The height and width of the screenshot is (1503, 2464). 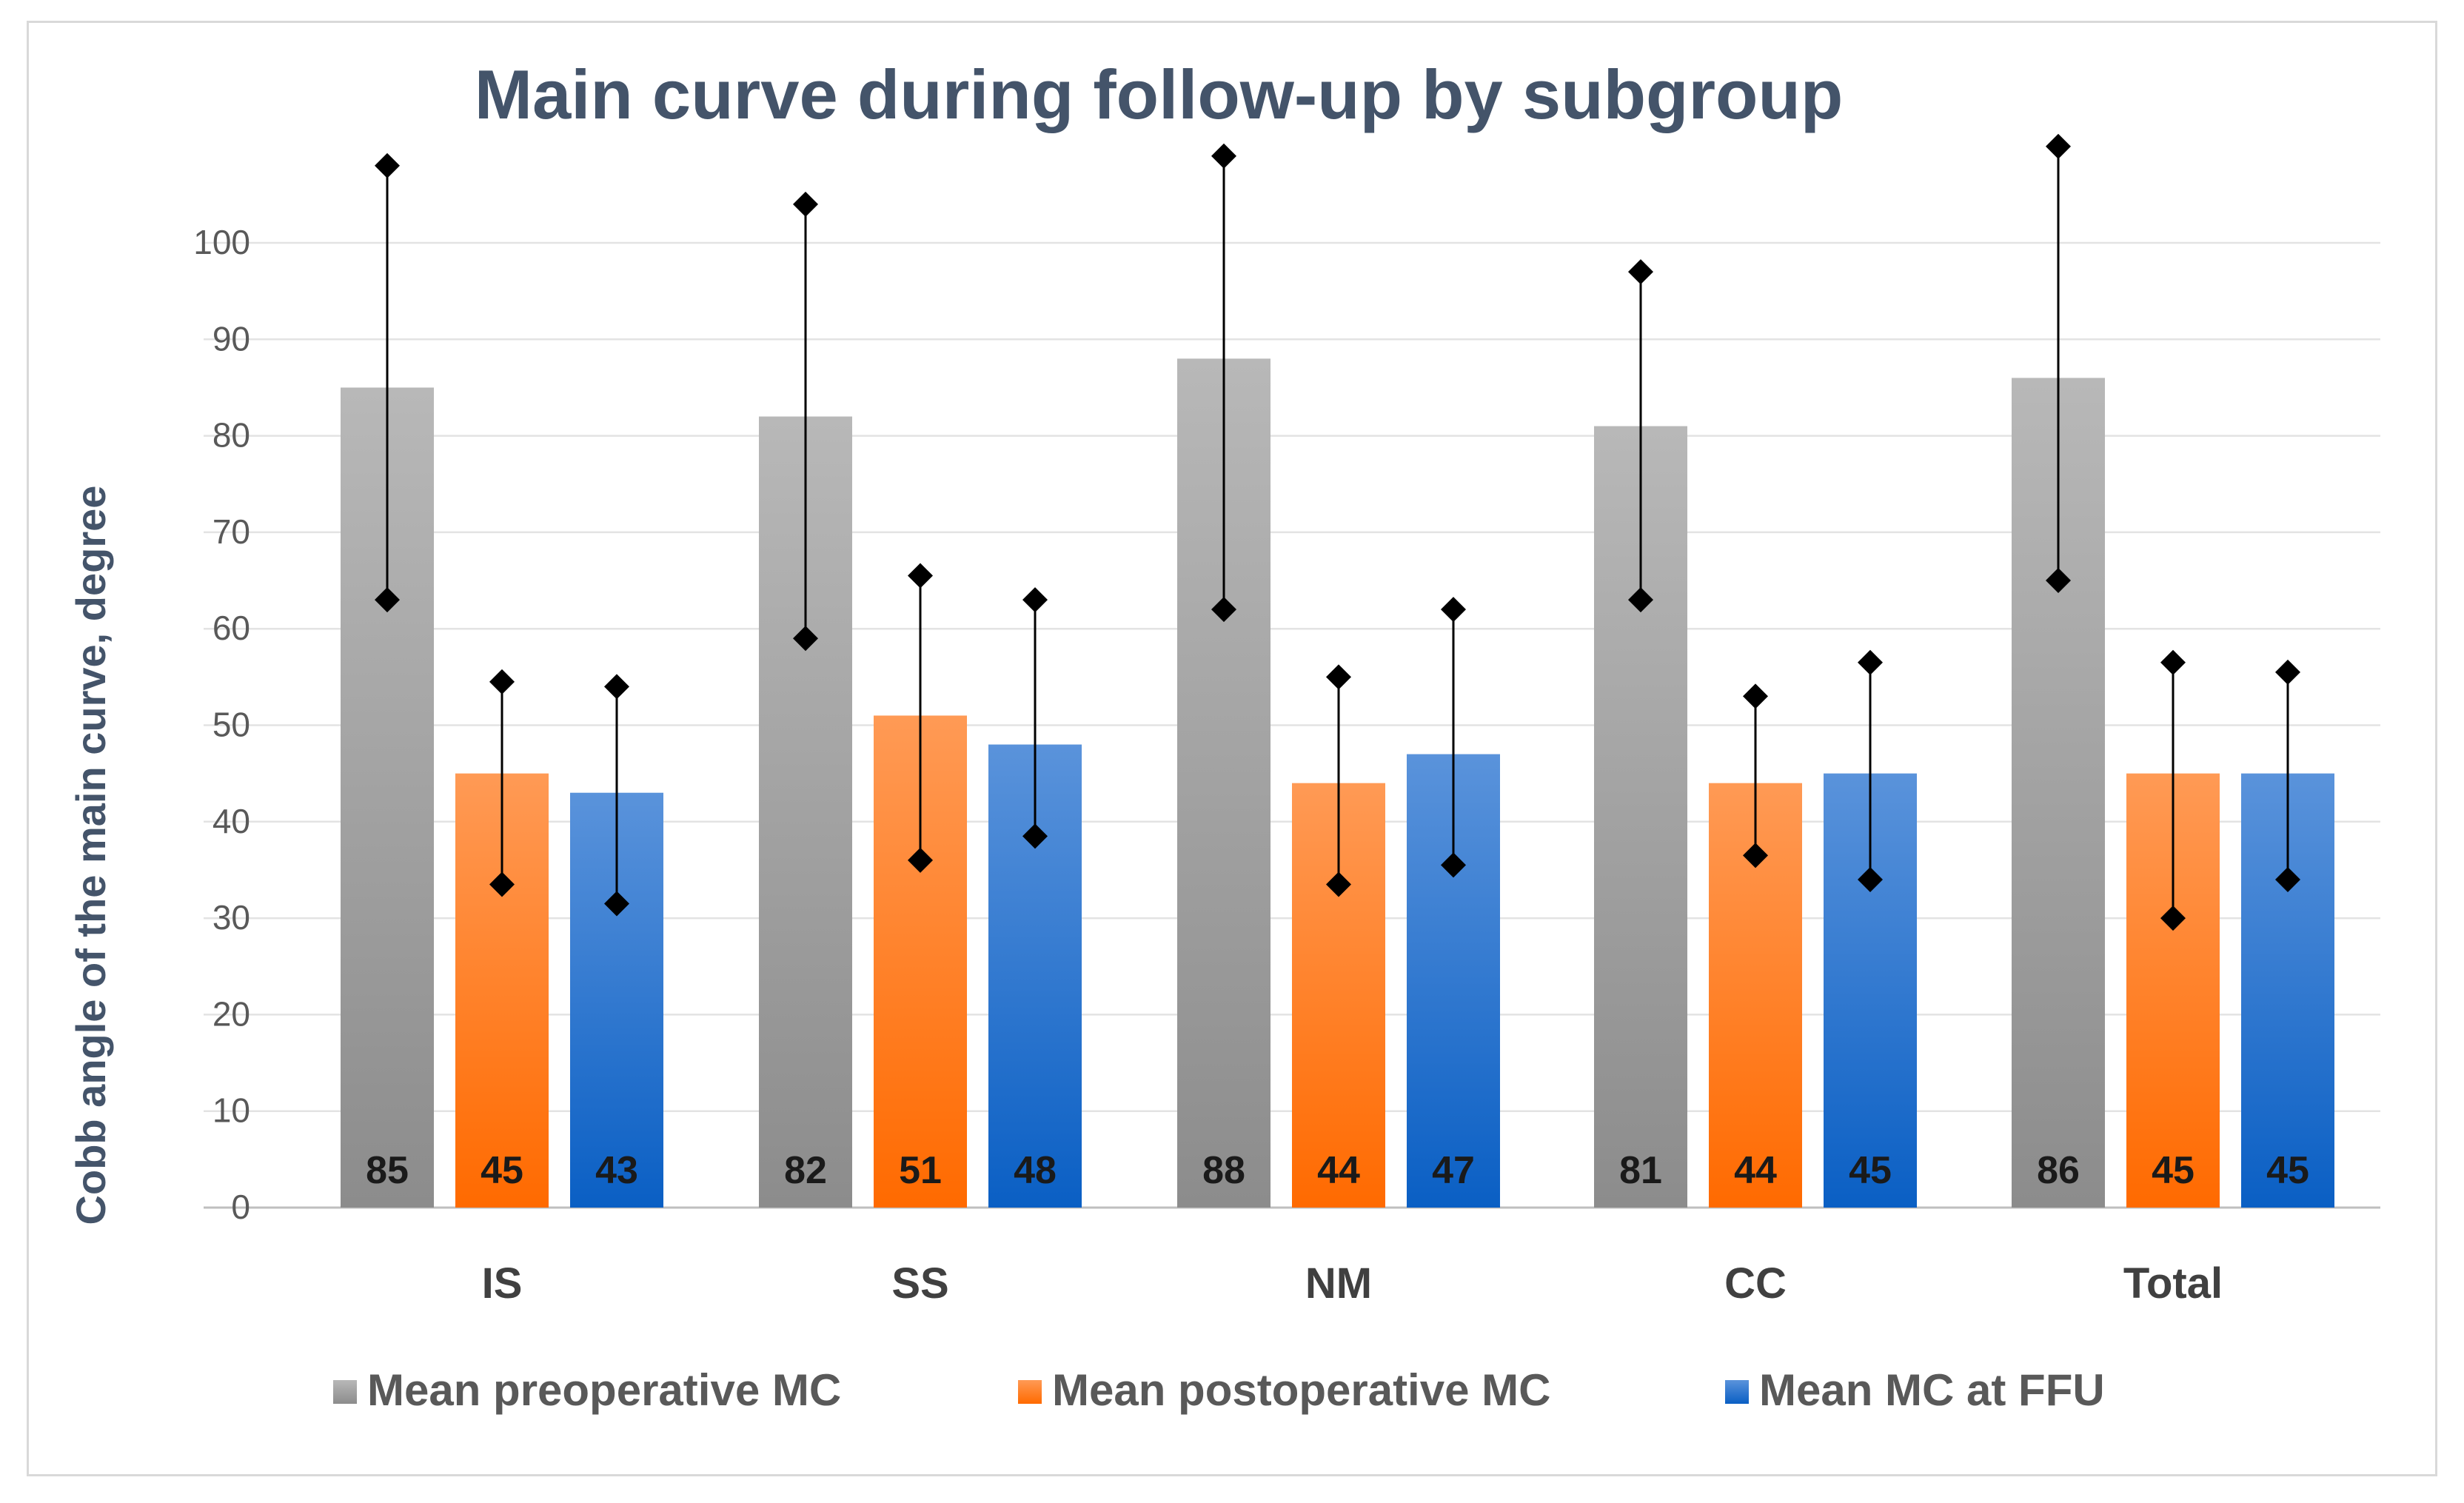 What do you see at coordinates (221, 242) in the screenshot?
I see `y-tick-label: 100` at bounding box center [221, 242].